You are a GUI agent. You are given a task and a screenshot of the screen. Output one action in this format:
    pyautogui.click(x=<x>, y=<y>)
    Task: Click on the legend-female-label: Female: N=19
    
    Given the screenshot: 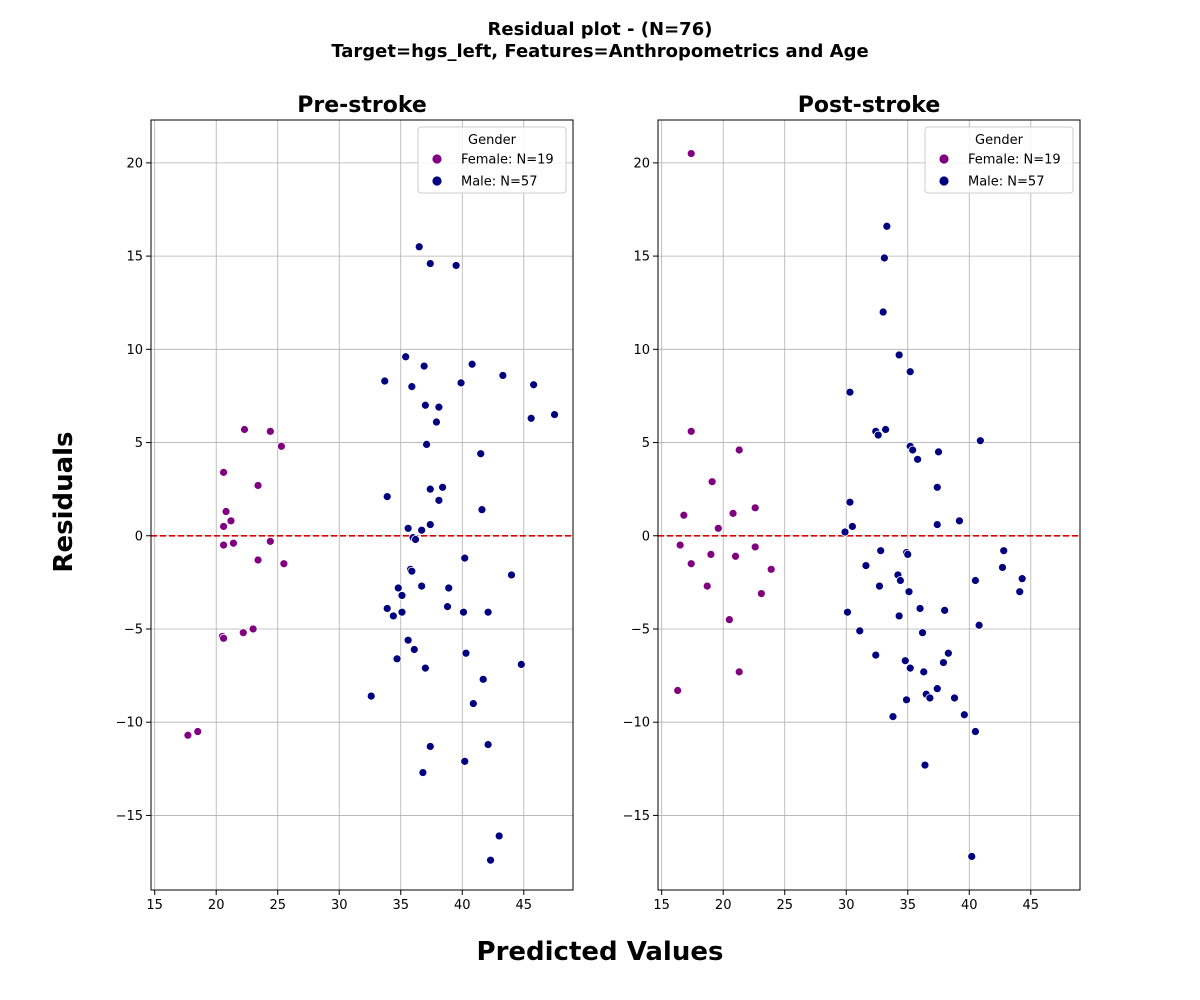 What is the action you would take?
    pyautogui.click(x=507, y=160)
    